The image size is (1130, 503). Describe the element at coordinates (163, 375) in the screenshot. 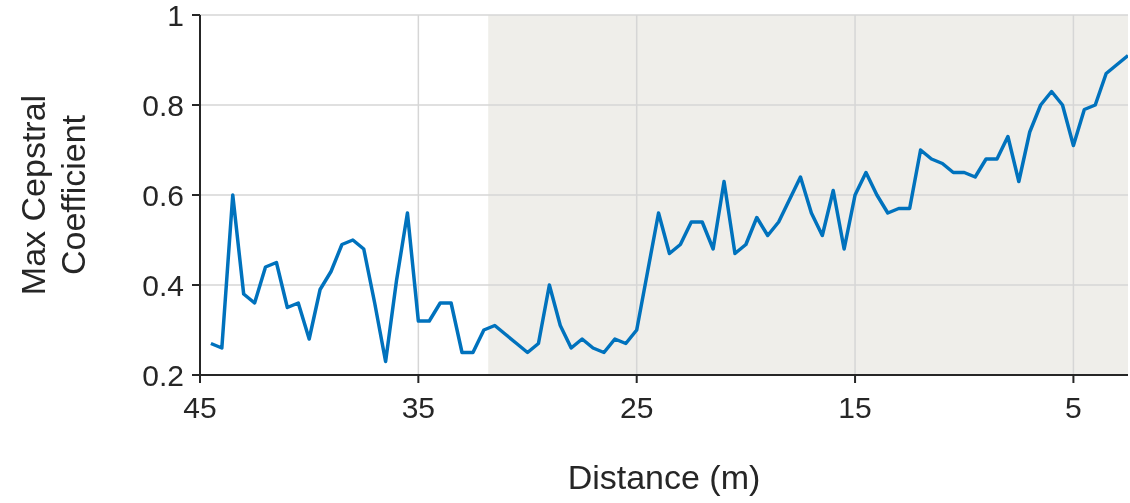

I see `y-tick-label: 0.2` at that location.